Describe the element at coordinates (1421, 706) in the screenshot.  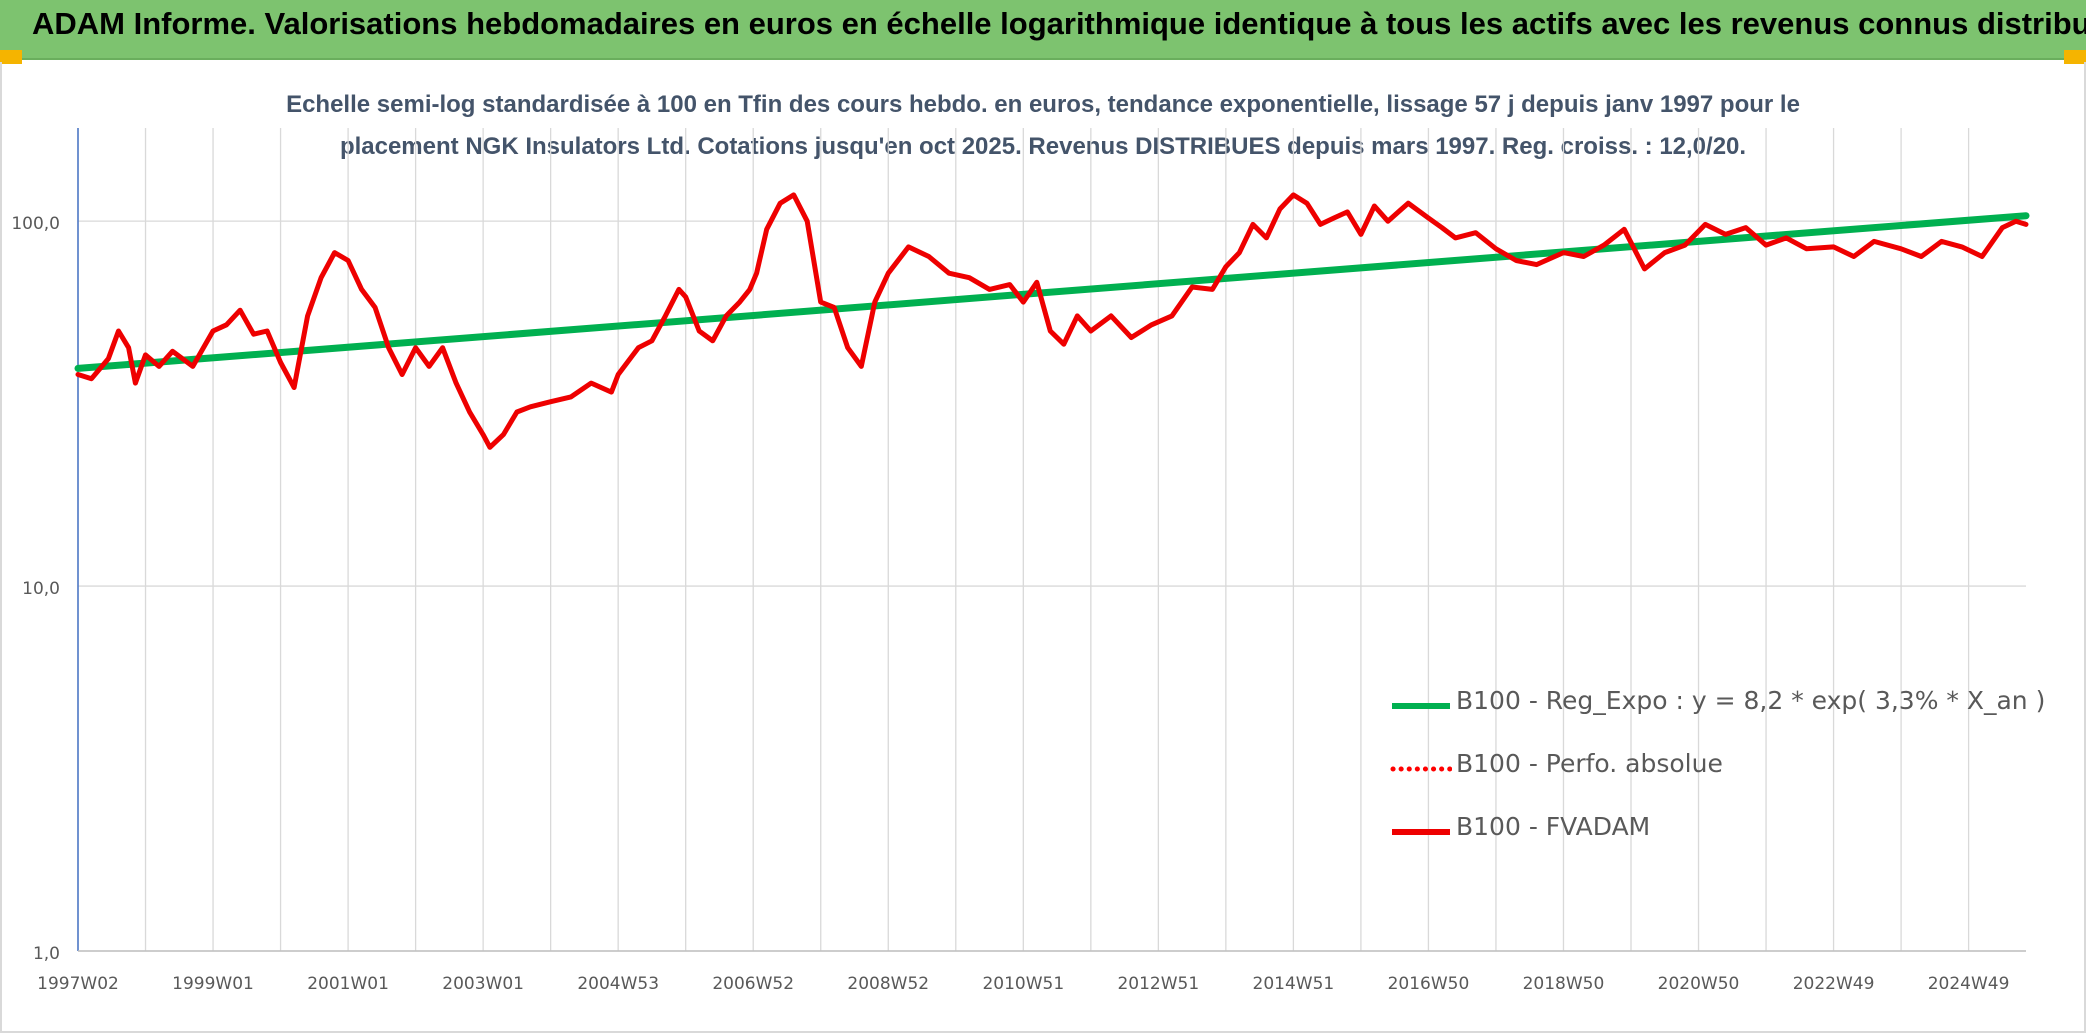
I see `legend-swatch-regression` at that location.